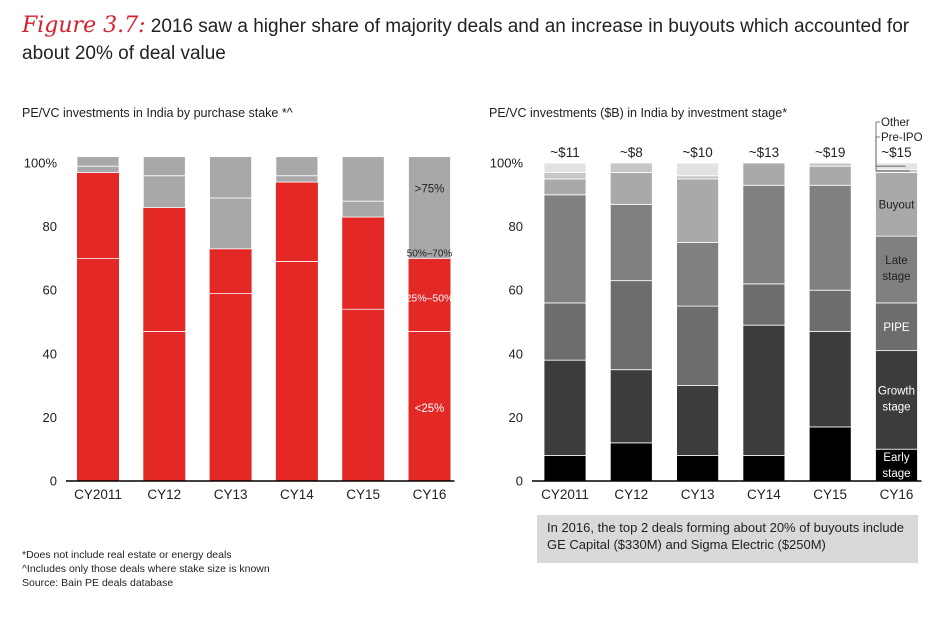 Image resolution: width=950 pixels, height=617 pixels. Describe the element at coordinates (430, 409) in the screenshot. I see `stake-label-25: <25%` at that location.